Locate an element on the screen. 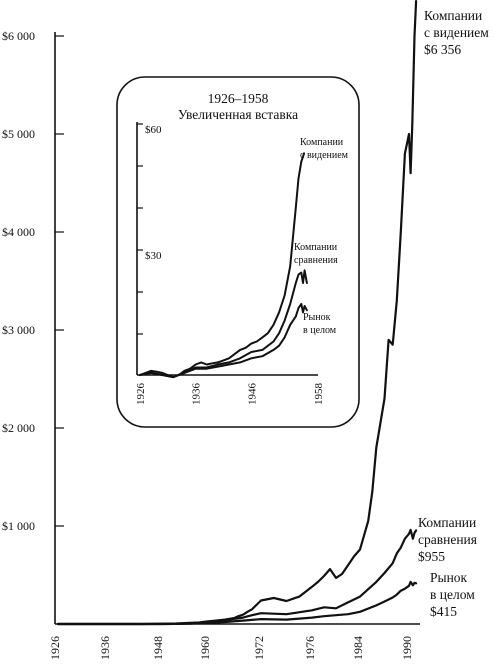  x-tick-label-1972: 1972 is located at coordinates (259, 648).